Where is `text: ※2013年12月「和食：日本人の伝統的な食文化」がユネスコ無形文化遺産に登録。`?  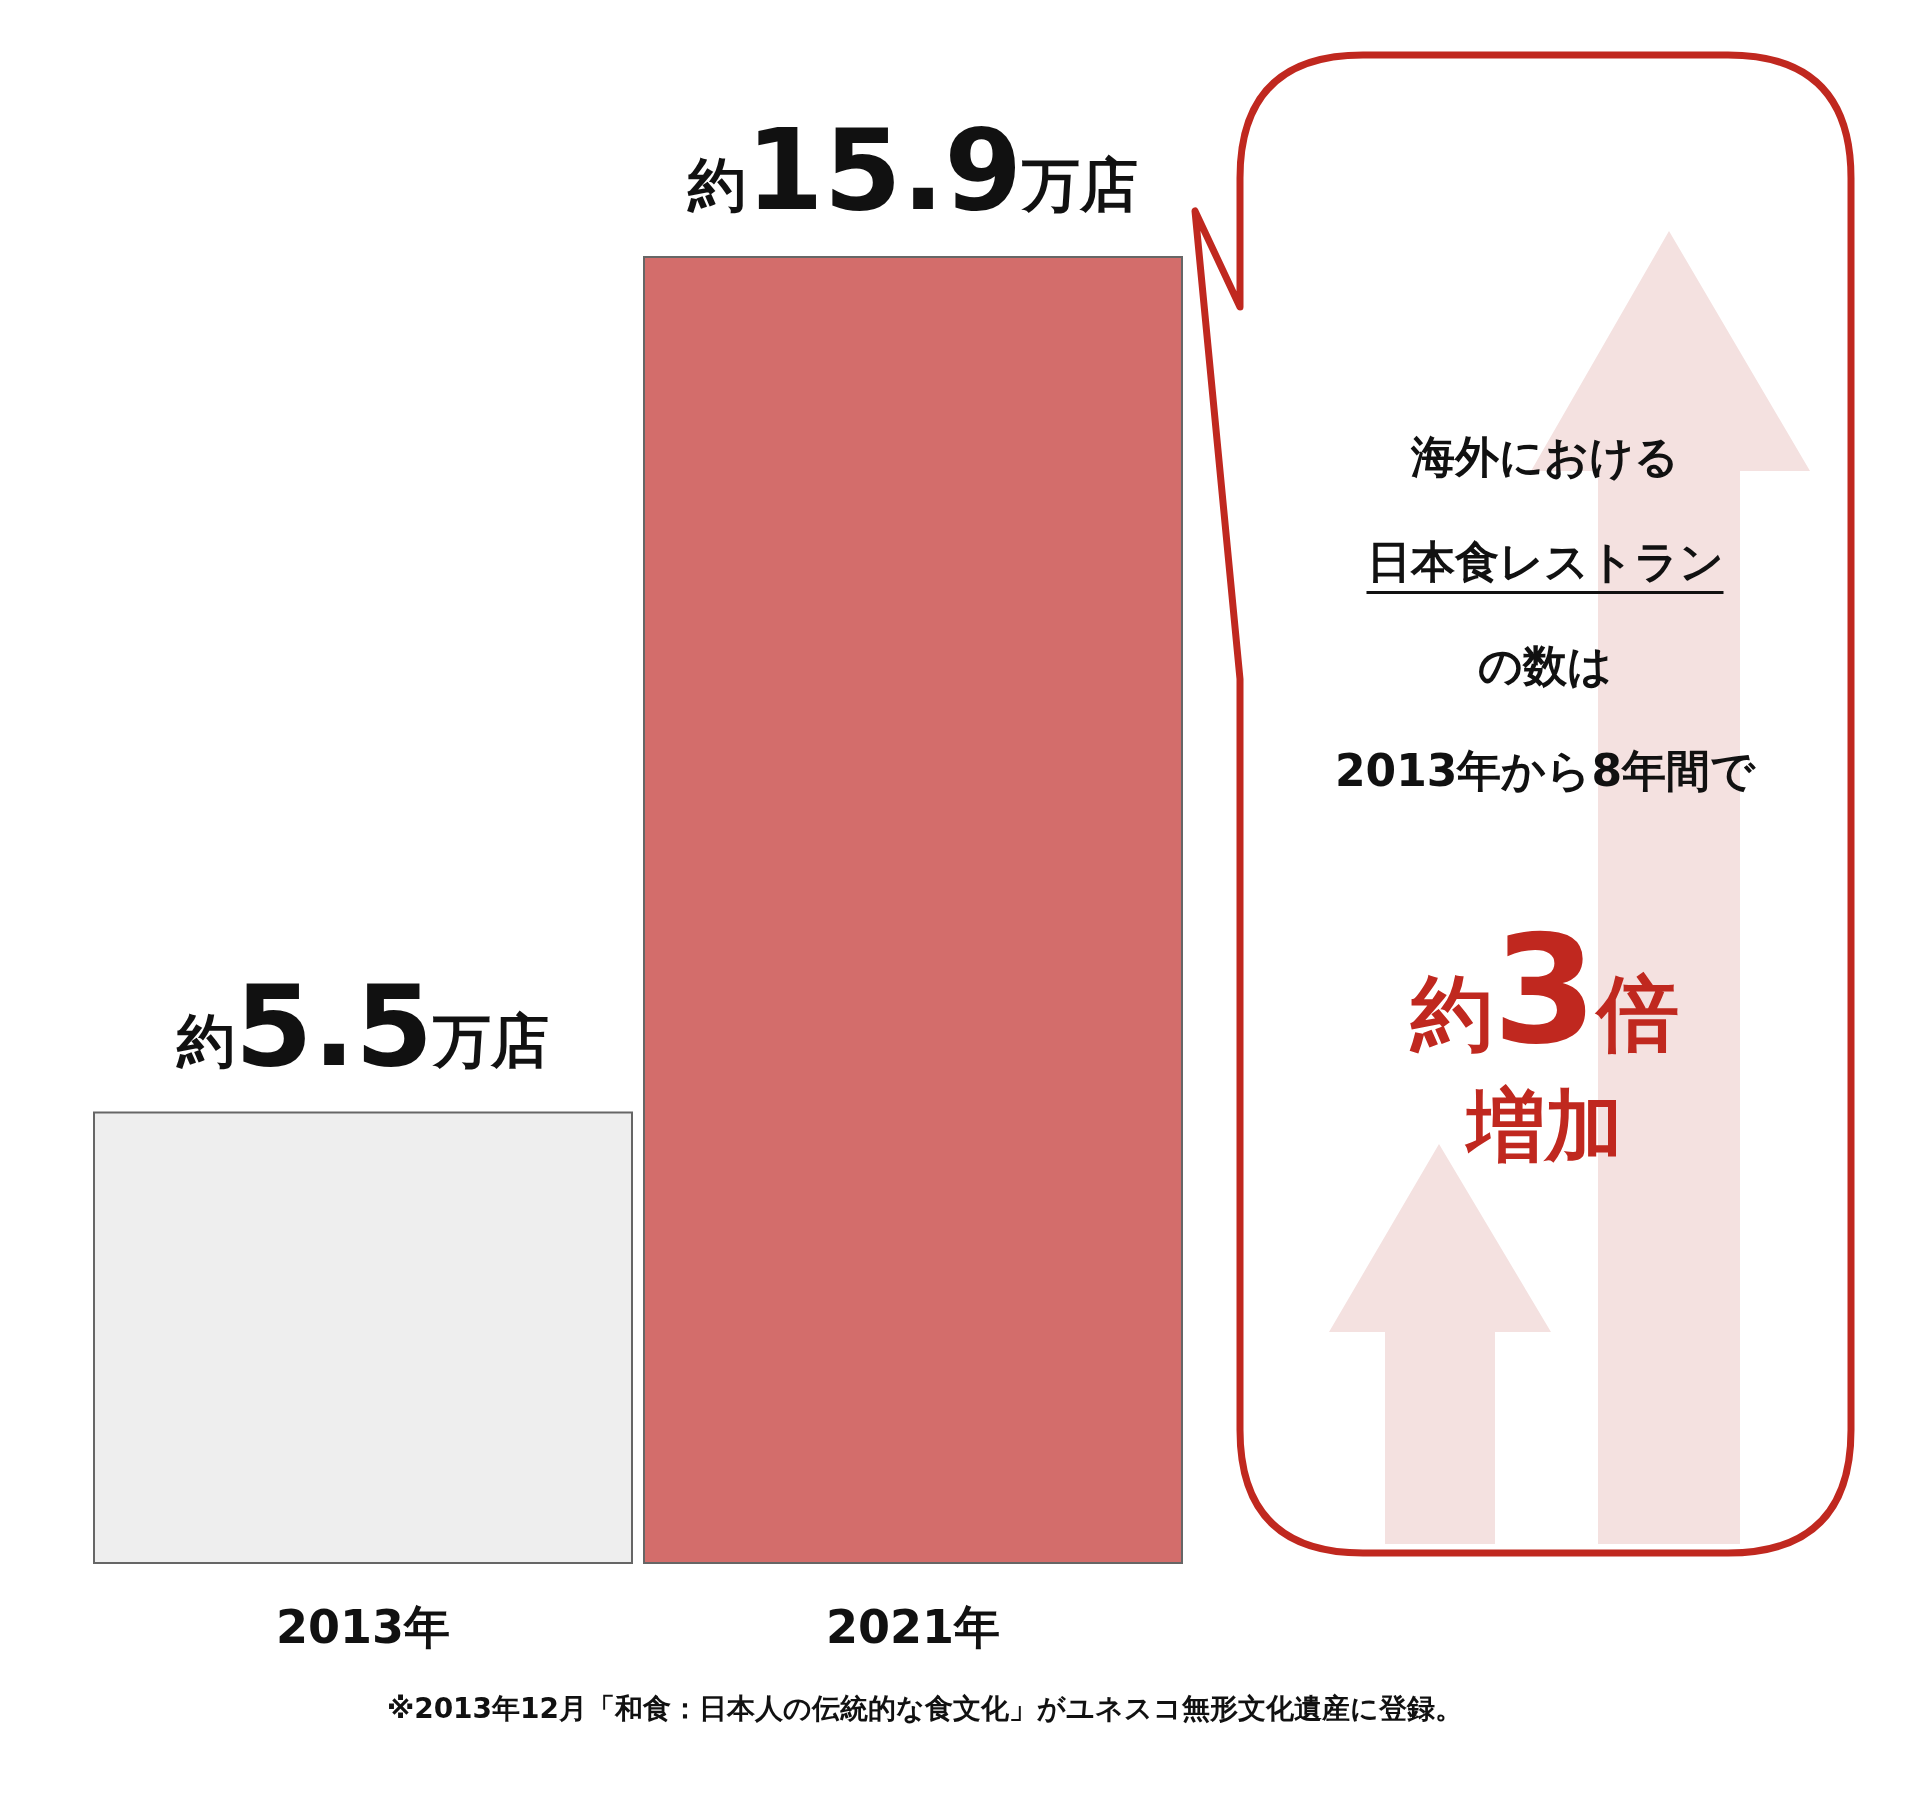
text: ※2013年12月「和食：日本人の伝統的な食文化」がユネスコ無形文化遺産に登録。 is located at coordinates (925, 1709).